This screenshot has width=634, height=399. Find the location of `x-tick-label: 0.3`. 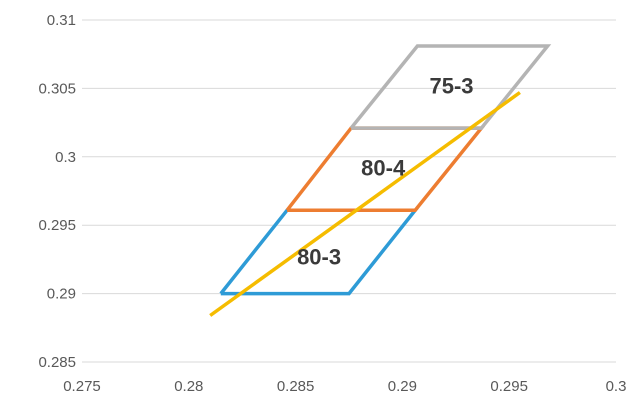

x-tick-label: 0.3 is located at coordinates (616, 386).